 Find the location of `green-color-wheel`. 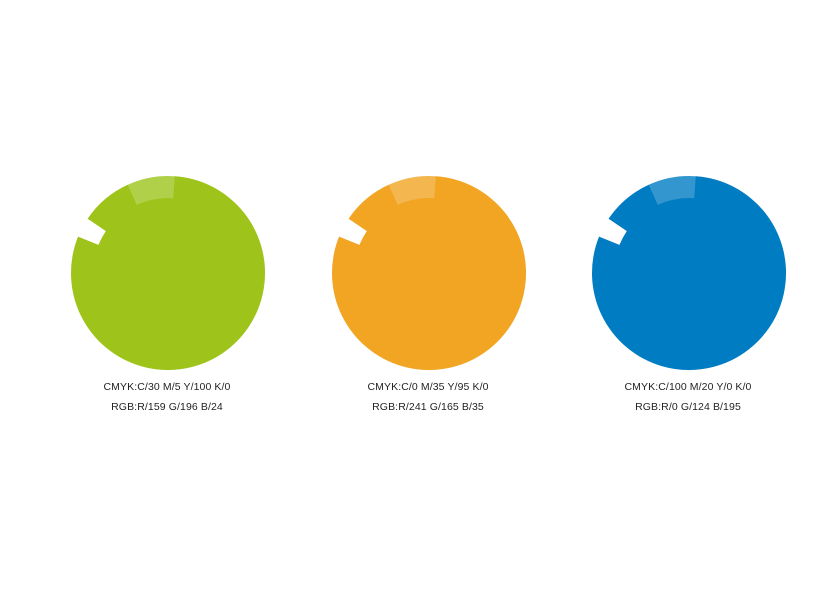

green-color-wheel is located at coordinates (168, 273).